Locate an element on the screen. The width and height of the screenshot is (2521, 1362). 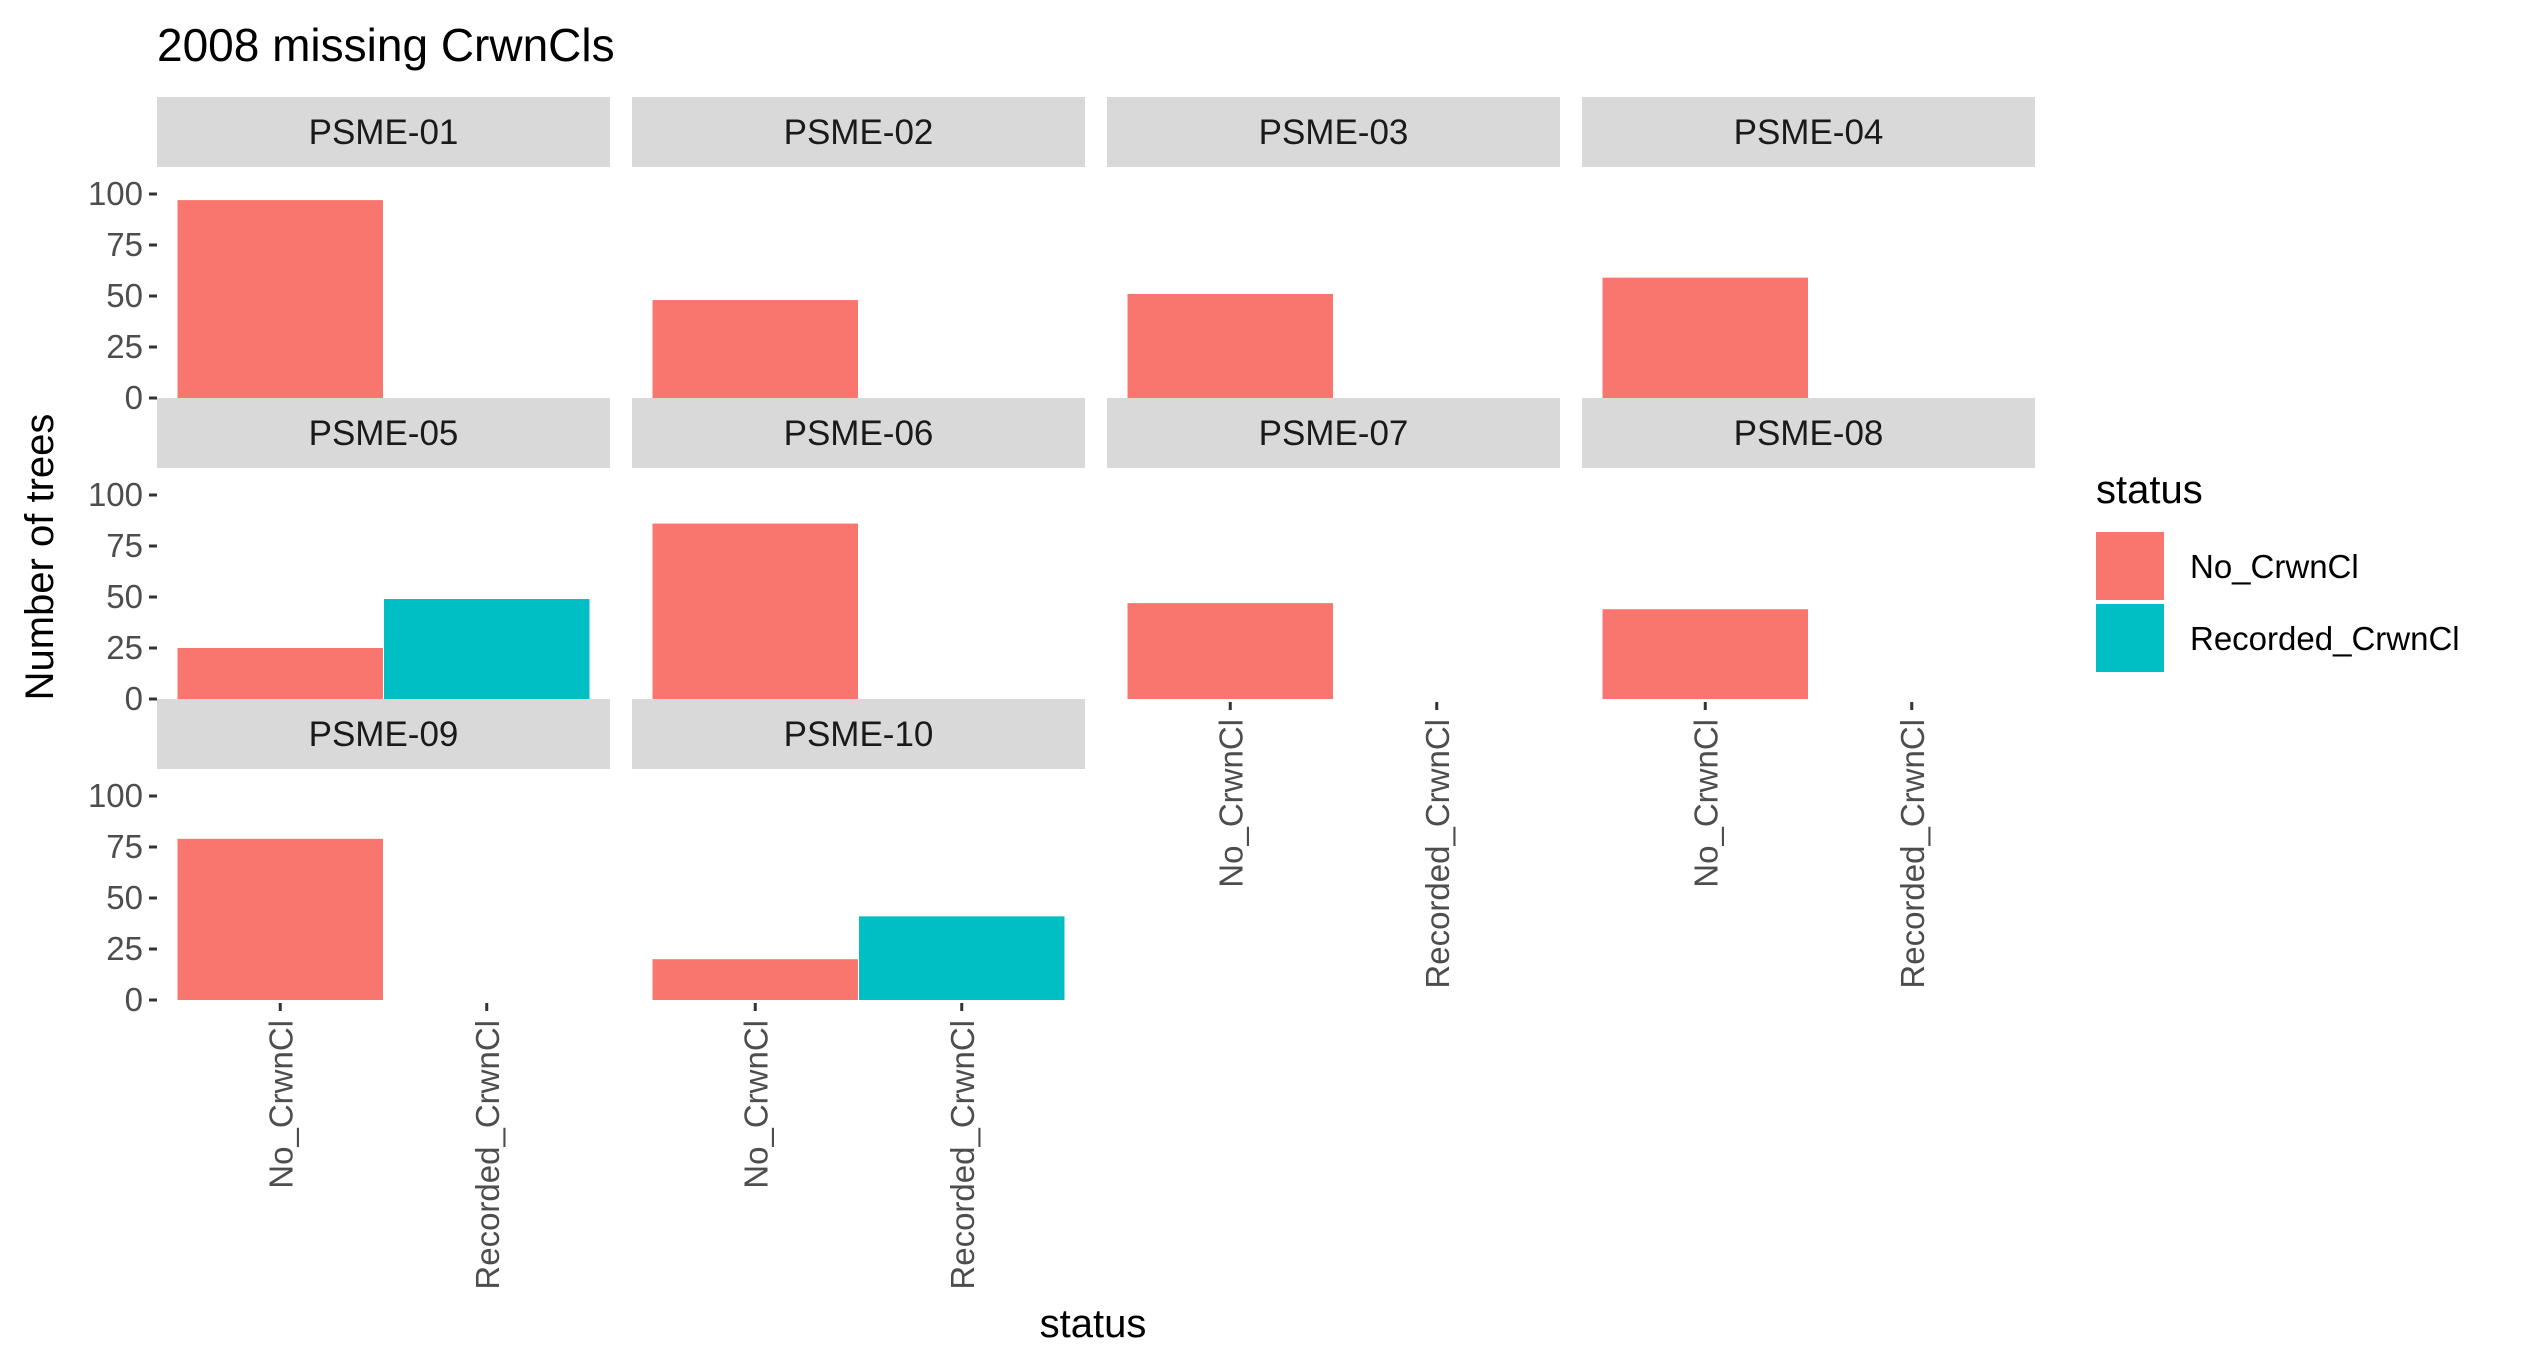
facet-strip-label: PSME-07 is located at coordinates (1334, 433).